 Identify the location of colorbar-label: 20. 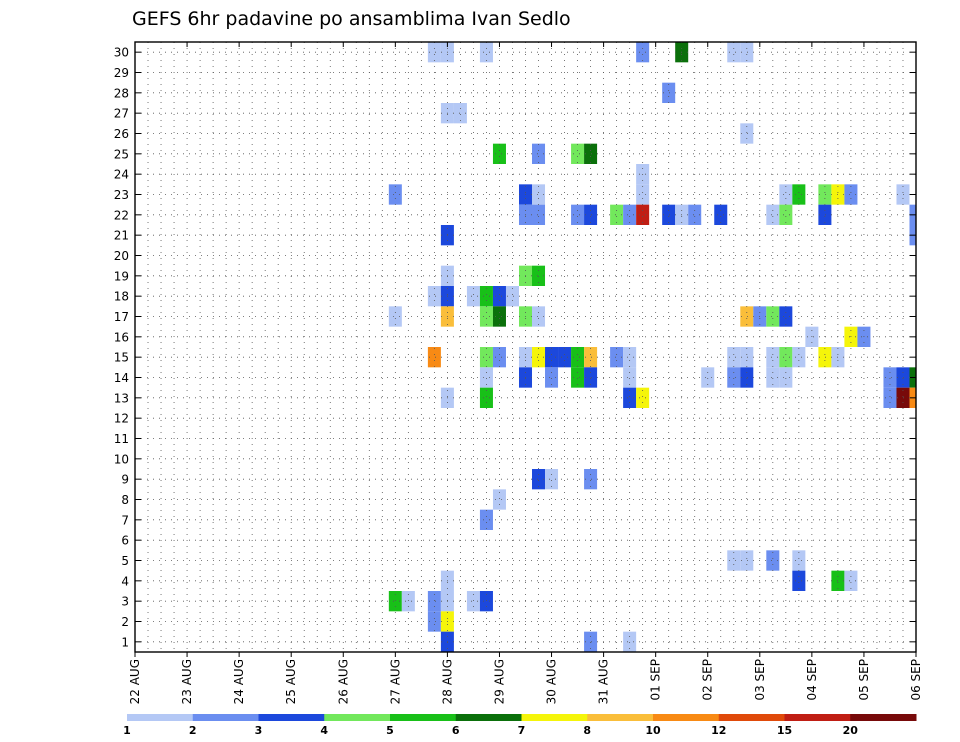
(851, 730).